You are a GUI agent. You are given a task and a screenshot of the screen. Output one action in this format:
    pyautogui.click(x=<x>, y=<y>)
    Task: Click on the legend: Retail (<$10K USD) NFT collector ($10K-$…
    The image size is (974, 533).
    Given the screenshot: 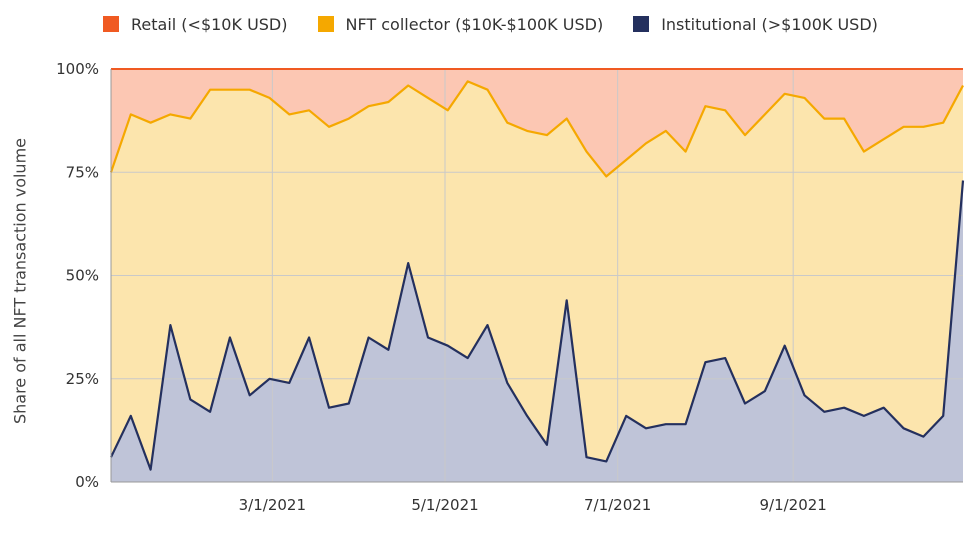 What is the action you would take?
    pyautogui.click(x=505, y=24)
    